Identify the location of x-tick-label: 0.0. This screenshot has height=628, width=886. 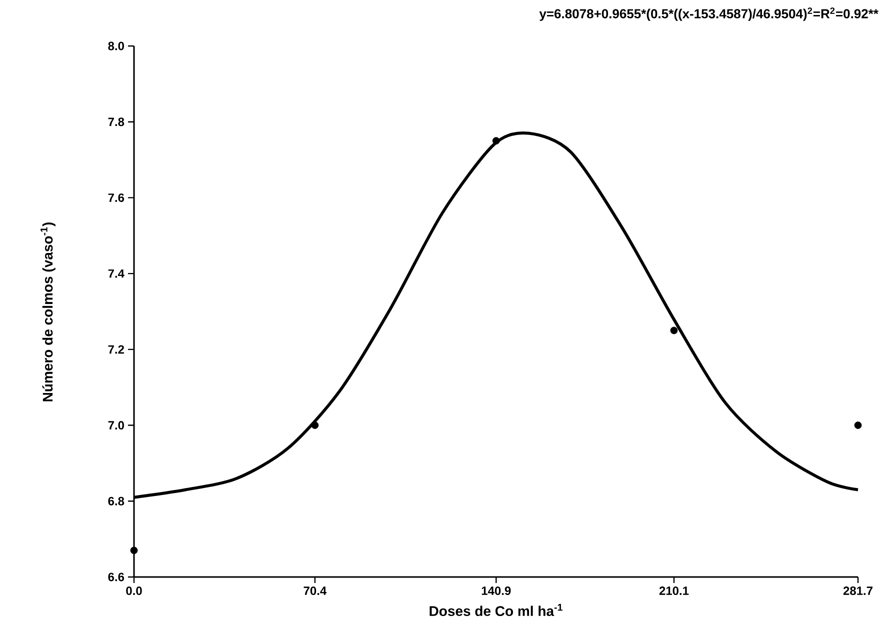
(134, 591).